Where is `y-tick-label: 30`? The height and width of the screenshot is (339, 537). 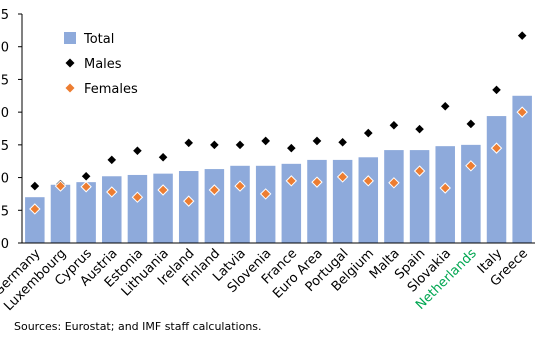 y-tick-label: 30 is located at coordinates (4, 48).